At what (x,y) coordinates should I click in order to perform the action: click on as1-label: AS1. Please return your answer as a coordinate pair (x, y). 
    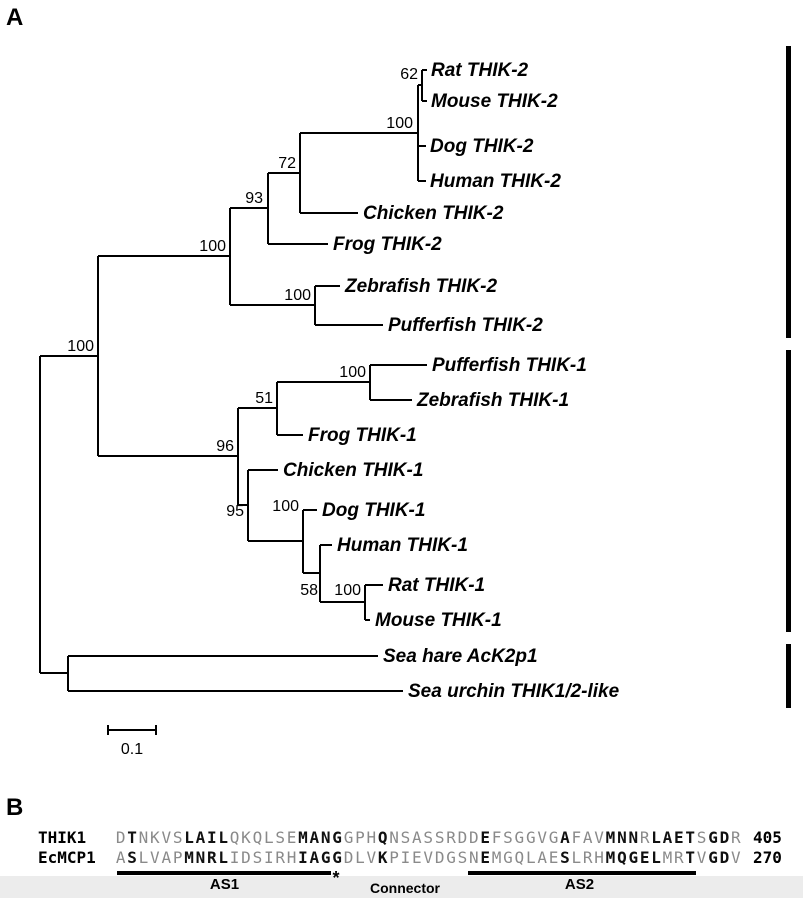
    Looking at the image, I should click on (224, 884).